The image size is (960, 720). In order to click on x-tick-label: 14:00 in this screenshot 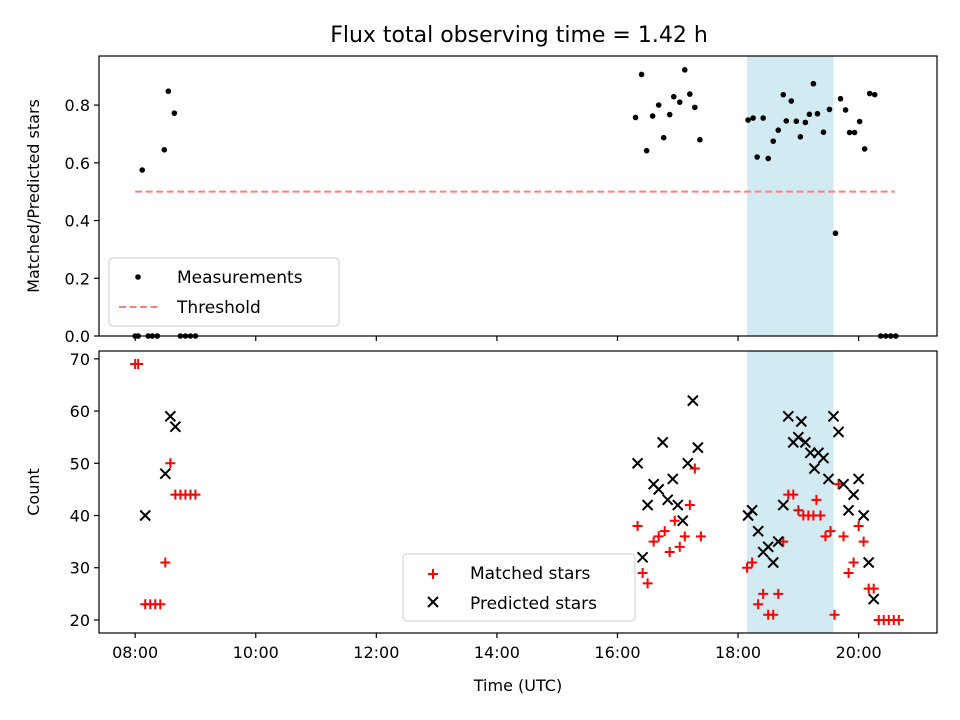, I will do `click(497, 652)`.